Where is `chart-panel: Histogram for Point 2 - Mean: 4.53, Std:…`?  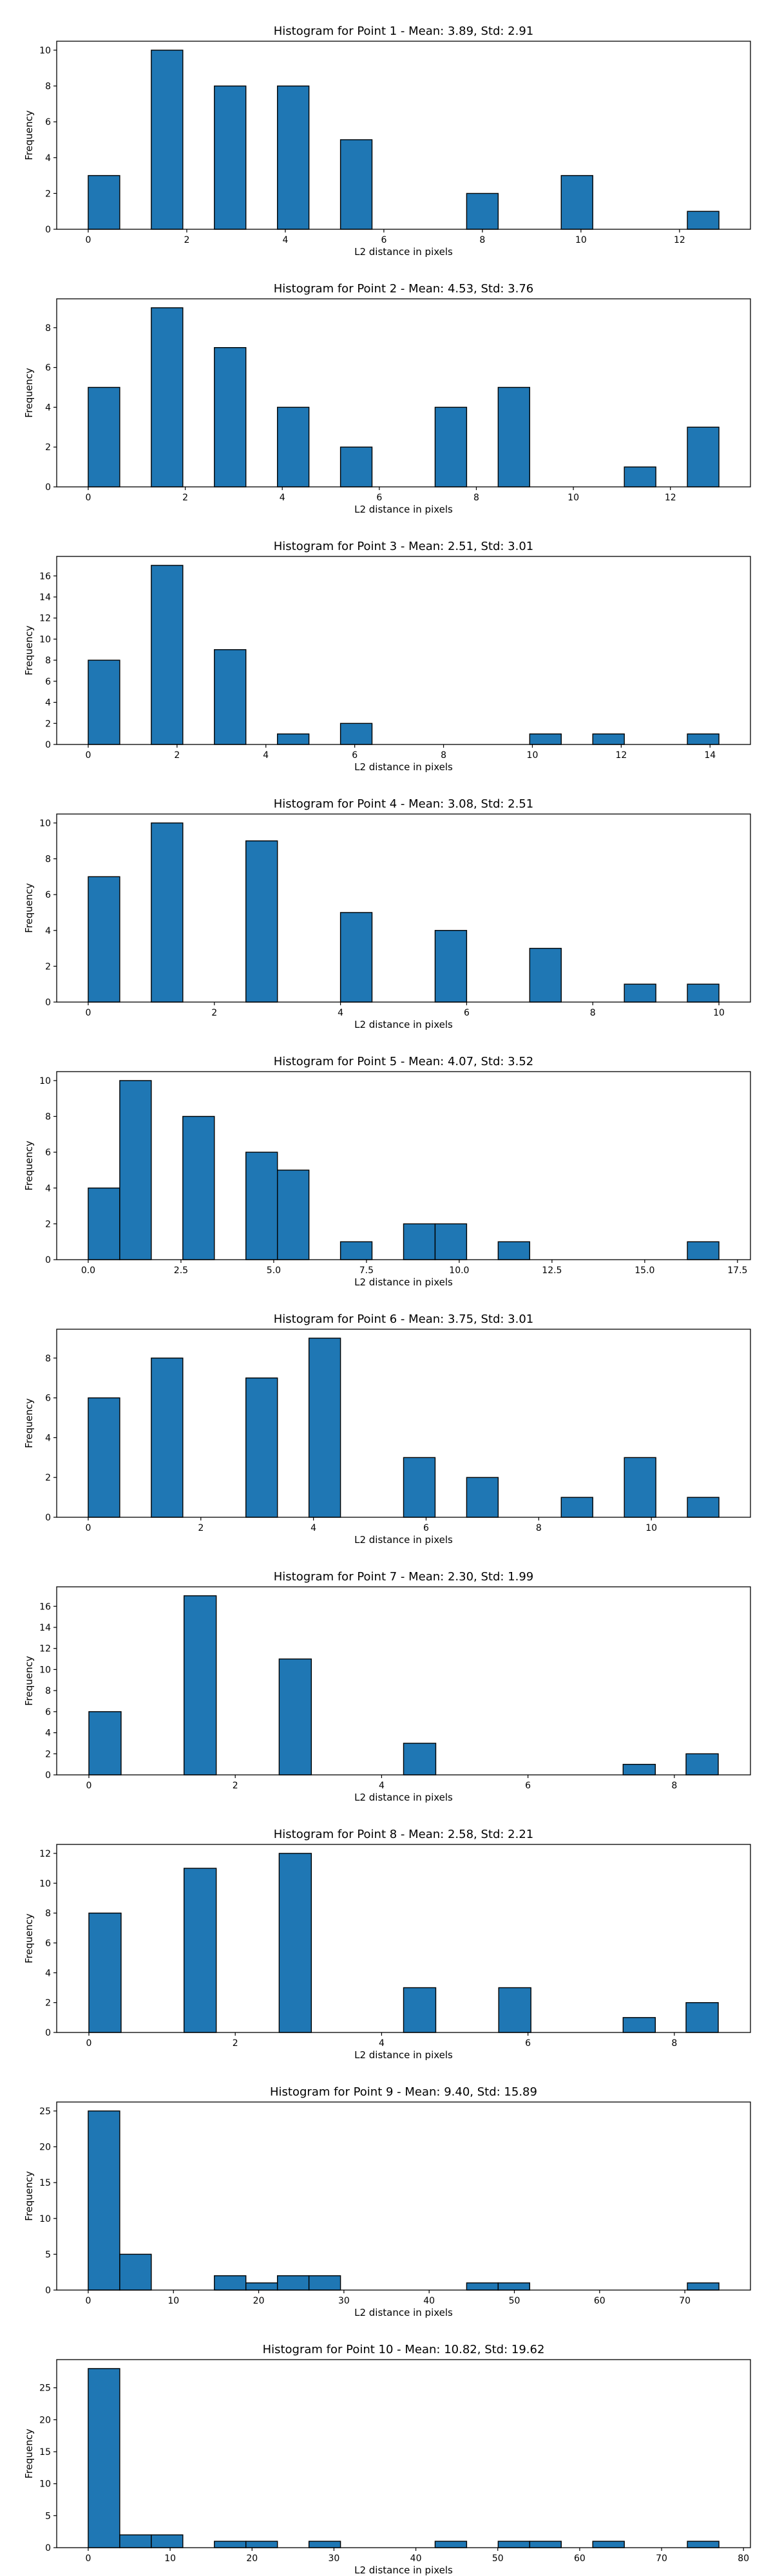 chart-panel: Histogram for Point 2 - Mean: 4.53, Std:… is located at coordinates (387, 399).